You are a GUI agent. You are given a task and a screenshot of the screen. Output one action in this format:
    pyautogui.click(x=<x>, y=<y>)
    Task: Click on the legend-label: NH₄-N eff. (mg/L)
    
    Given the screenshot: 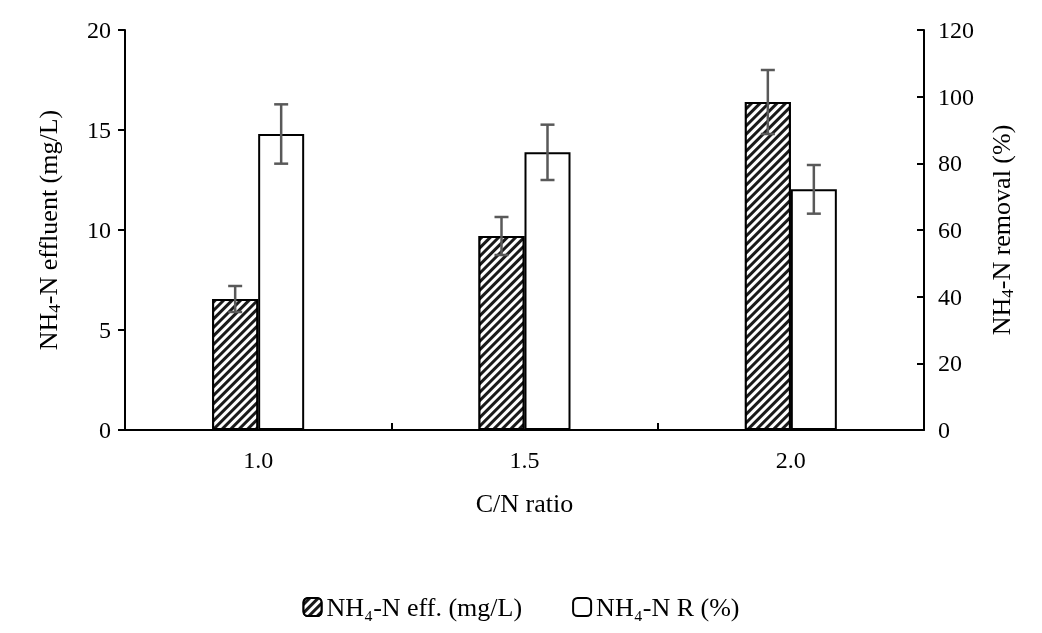 What is the action you would take?
    pyautogui.click(x=424, y=607)
    